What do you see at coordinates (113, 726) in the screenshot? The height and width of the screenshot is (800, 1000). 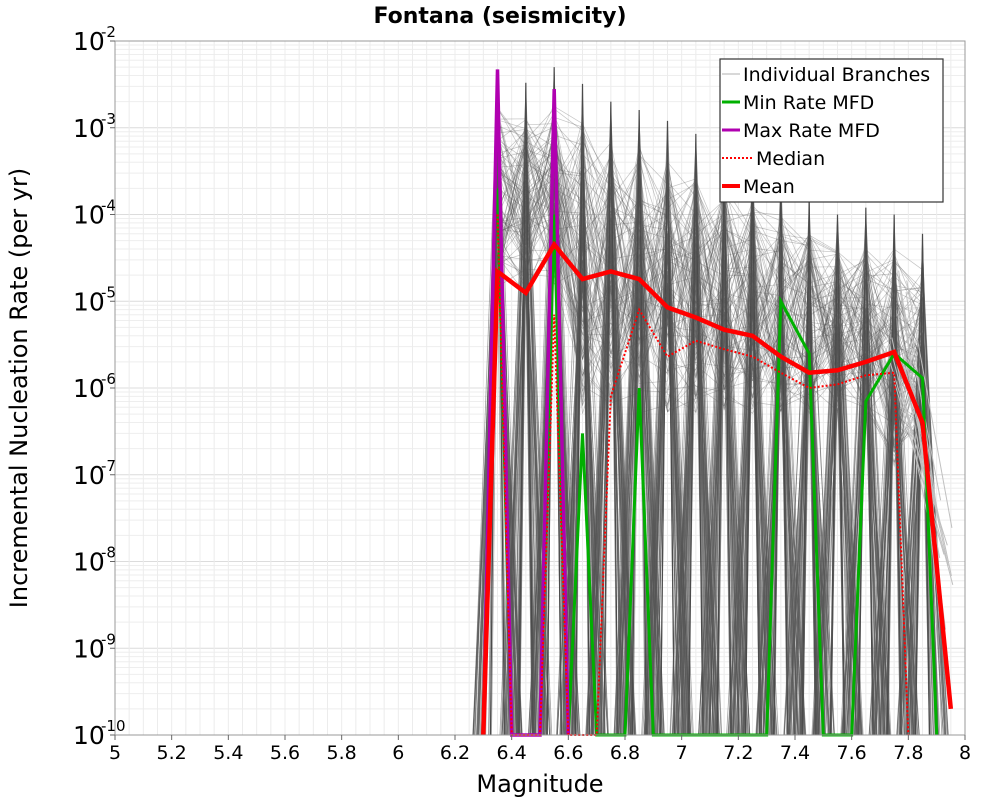 I see `y-tick-exponent: -10` at bounding box center [113, 726].